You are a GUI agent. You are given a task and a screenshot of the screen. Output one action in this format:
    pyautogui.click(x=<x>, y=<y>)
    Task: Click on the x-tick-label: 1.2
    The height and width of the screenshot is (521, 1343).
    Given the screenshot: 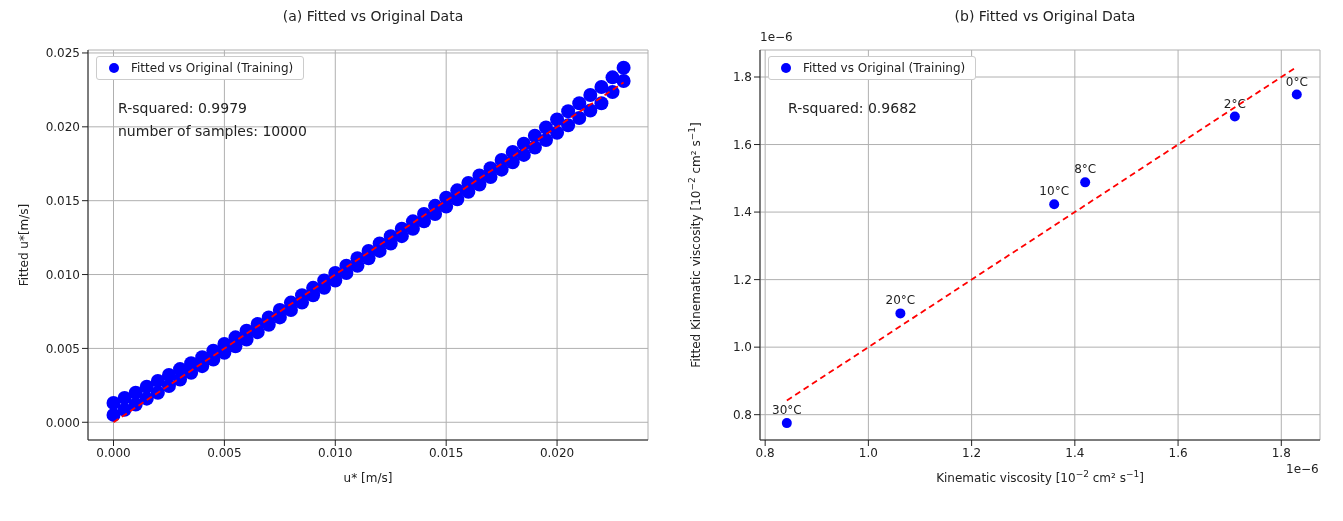 What is the action you would take?
    pyautogui.click(x=972, y=452)
    